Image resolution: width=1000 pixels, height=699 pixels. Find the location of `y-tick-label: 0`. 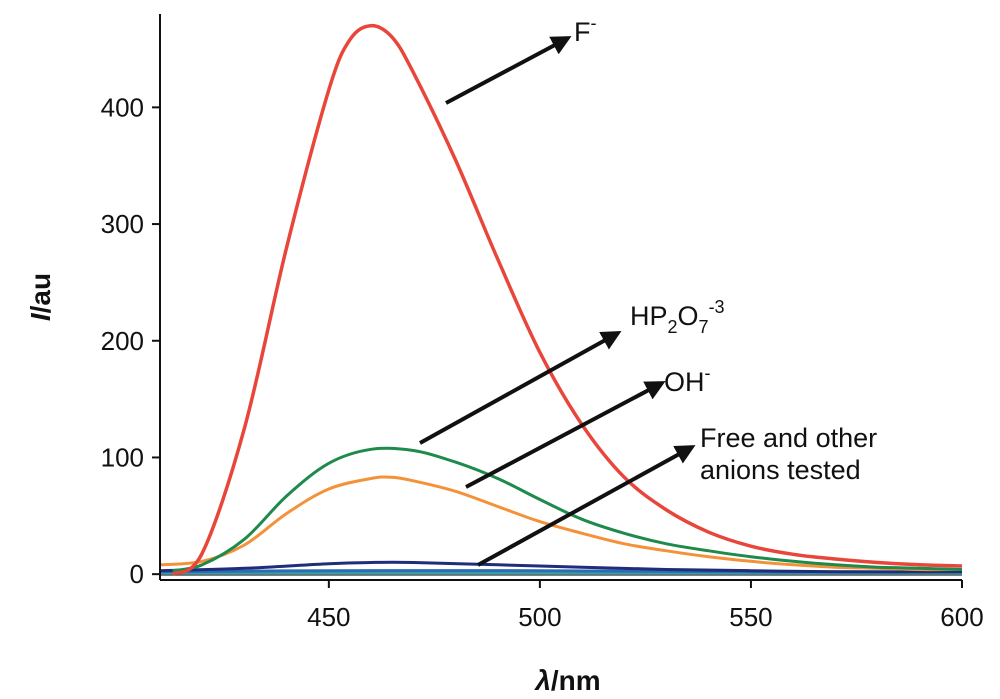

y-tick-label: 0 is located at coordinates (137, 574).